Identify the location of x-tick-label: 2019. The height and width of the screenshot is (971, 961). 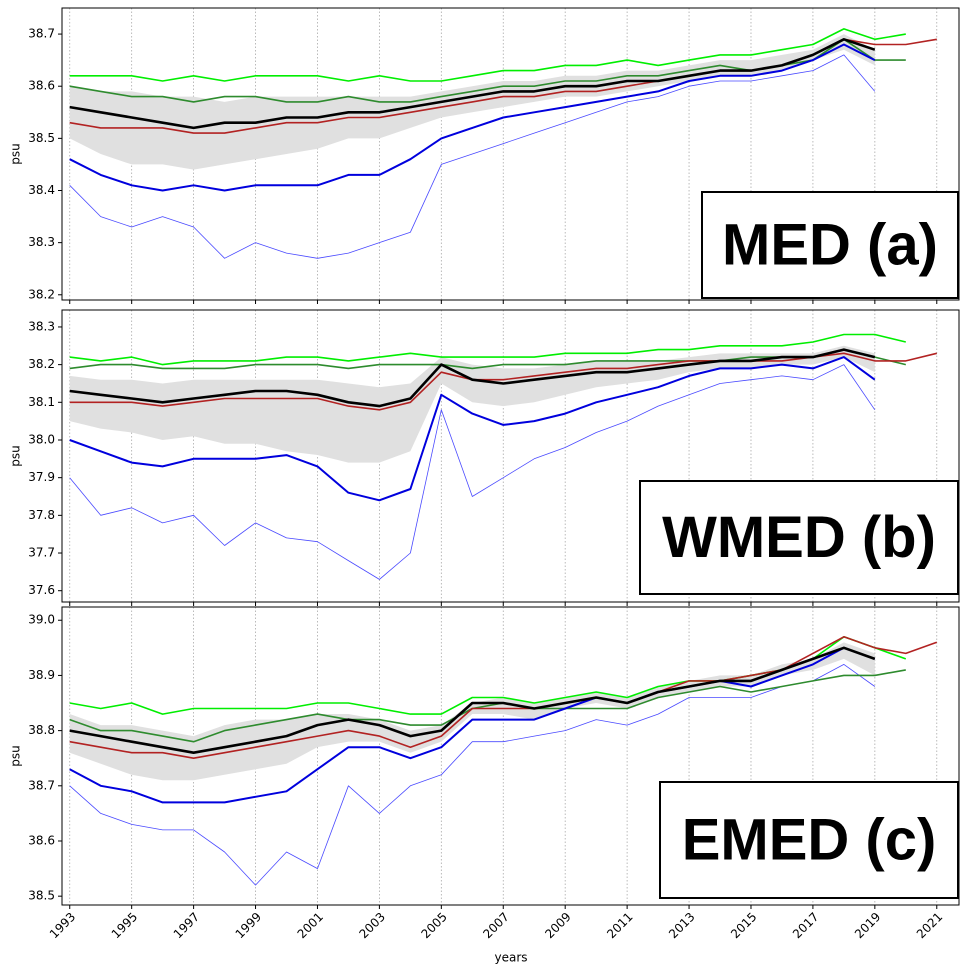
(867, 925).